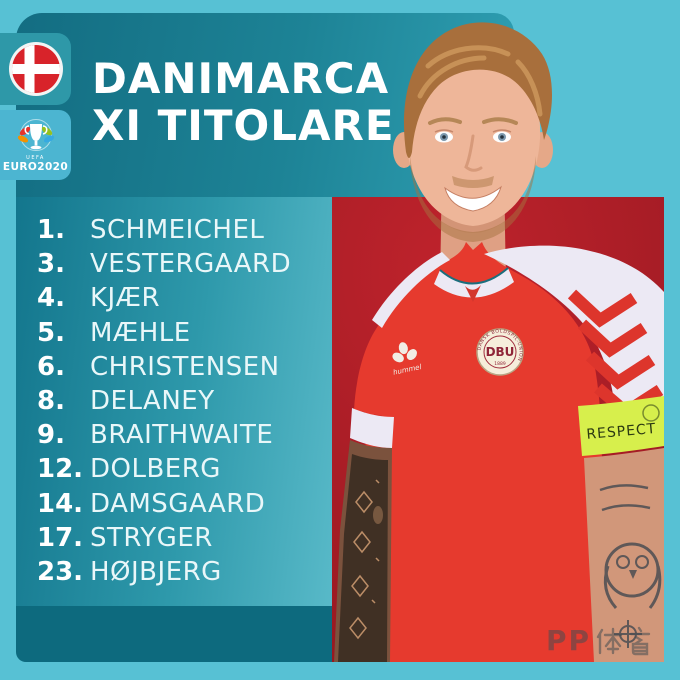 The image size is (680, 680). Describe the element at coordinates (156, 571) in the screenshot. I see `player-name: HØJBJERG` at that location.